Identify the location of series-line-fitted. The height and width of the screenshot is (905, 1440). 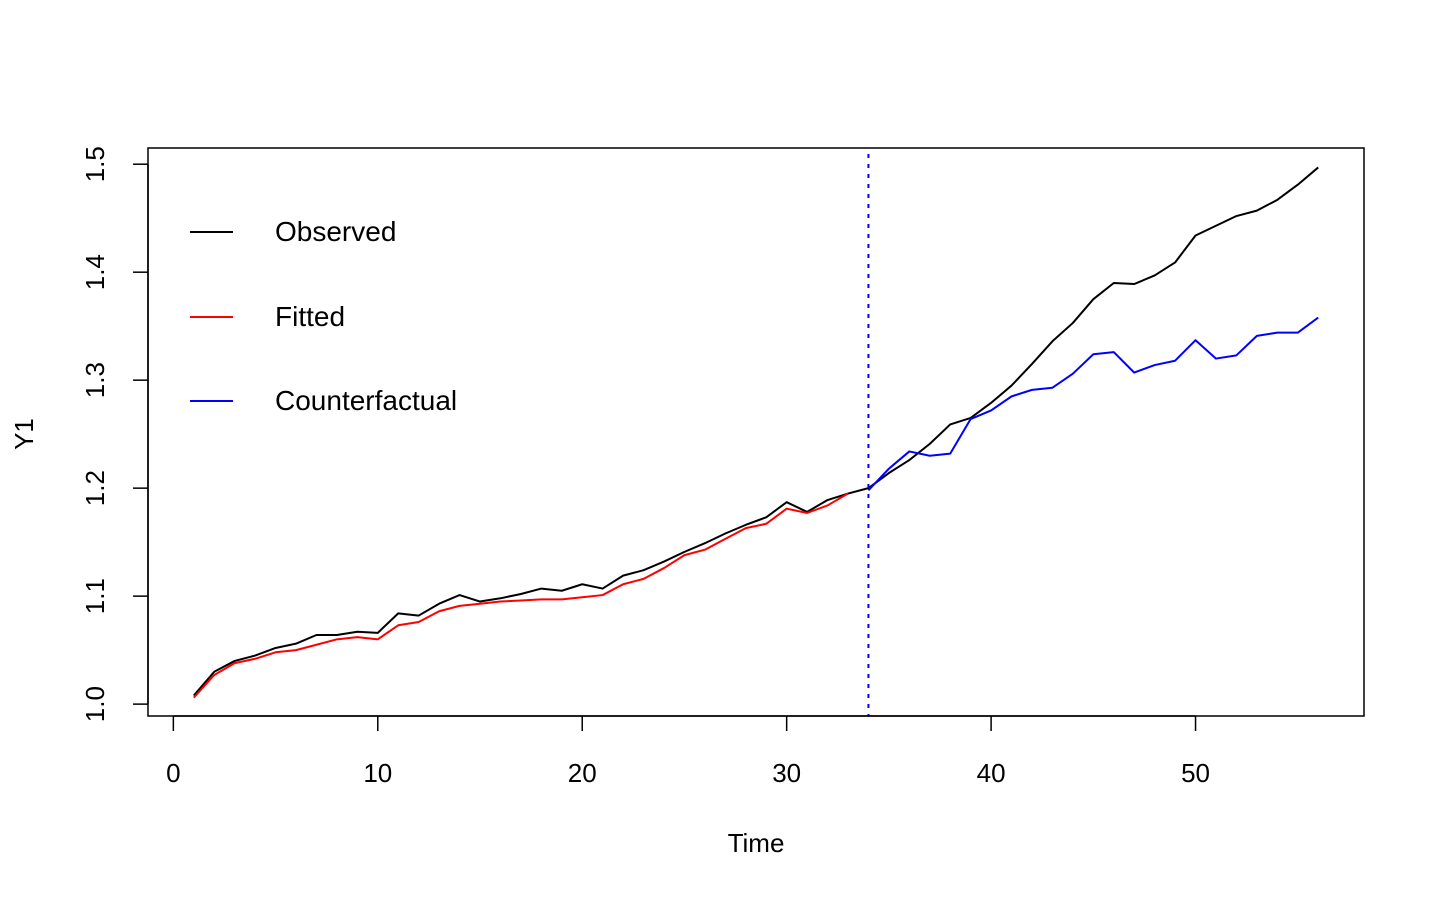
(521, 595).